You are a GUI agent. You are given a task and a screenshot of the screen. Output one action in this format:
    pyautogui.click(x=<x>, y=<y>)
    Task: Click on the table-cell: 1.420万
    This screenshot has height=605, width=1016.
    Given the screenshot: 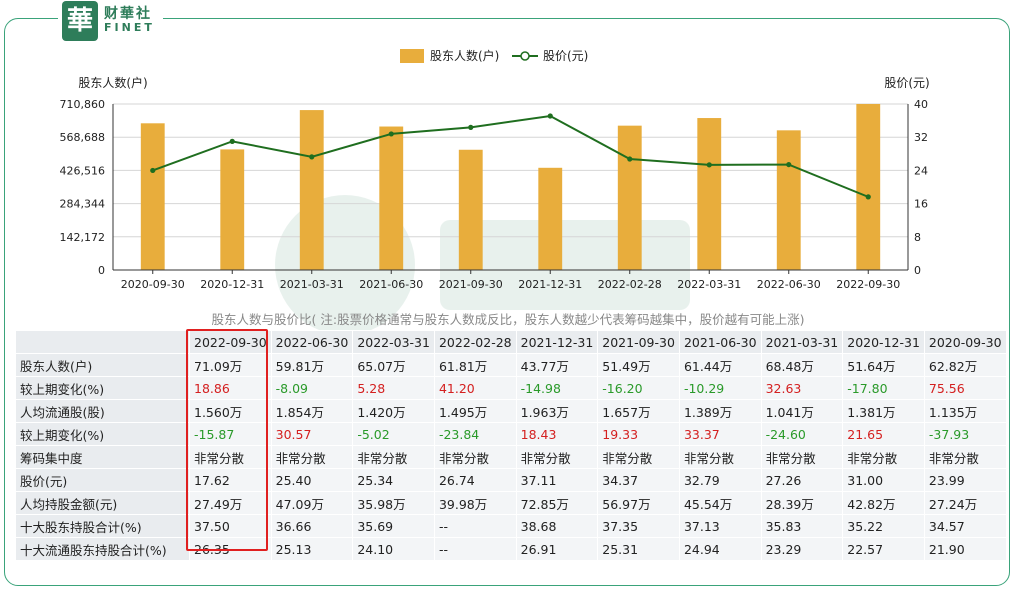 What is the action you would take?
    pyautogui.click(x=393, y=411)
    